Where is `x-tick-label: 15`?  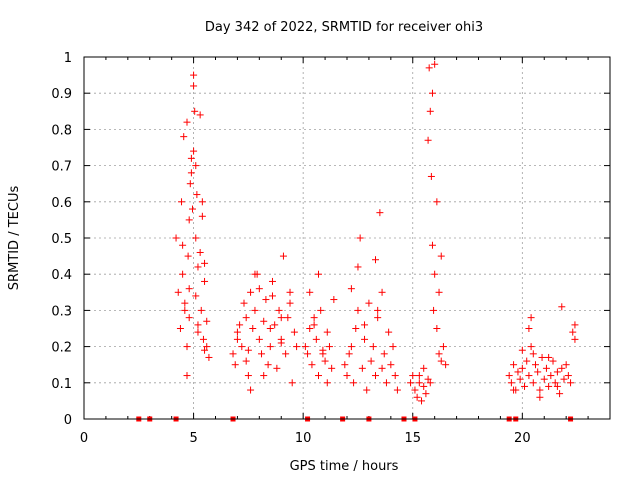 x-tick-label: 15 is located at coordinates (412, 438).